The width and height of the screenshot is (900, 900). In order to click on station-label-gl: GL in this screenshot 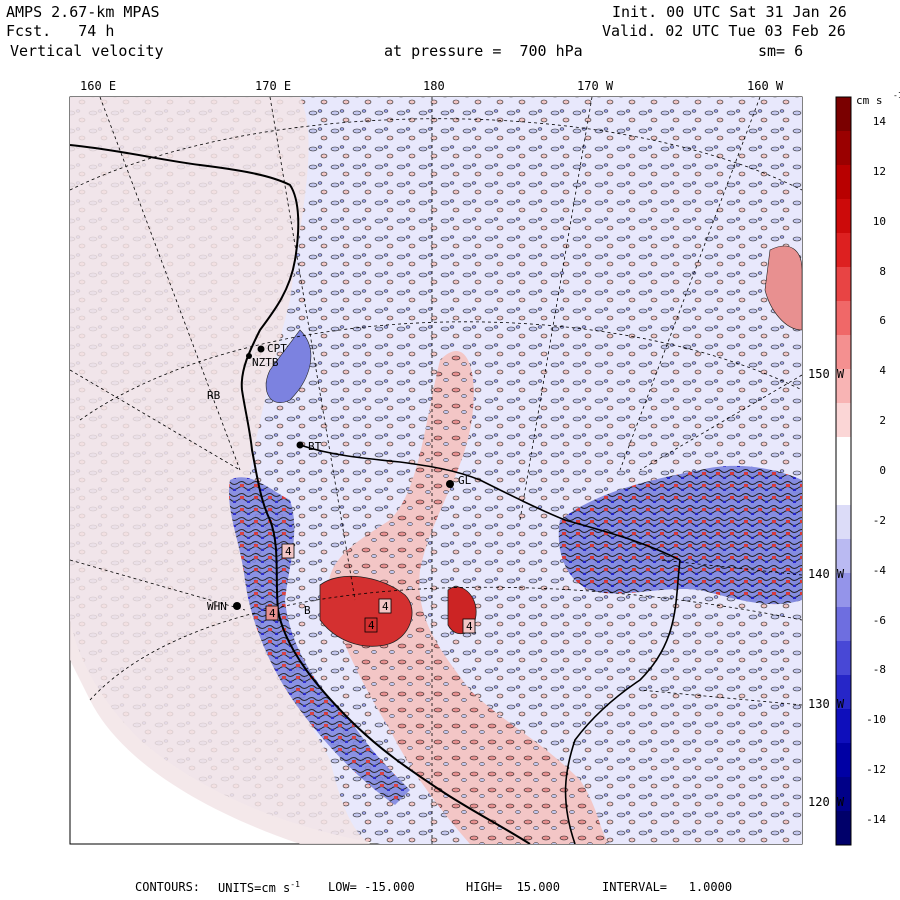, I will do `click(465, 480)`.